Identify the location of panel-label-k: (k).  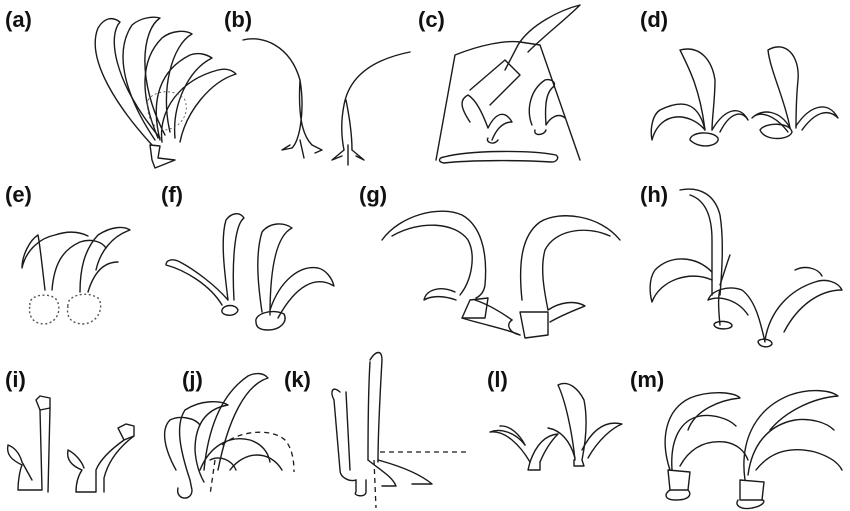
(297, 379).